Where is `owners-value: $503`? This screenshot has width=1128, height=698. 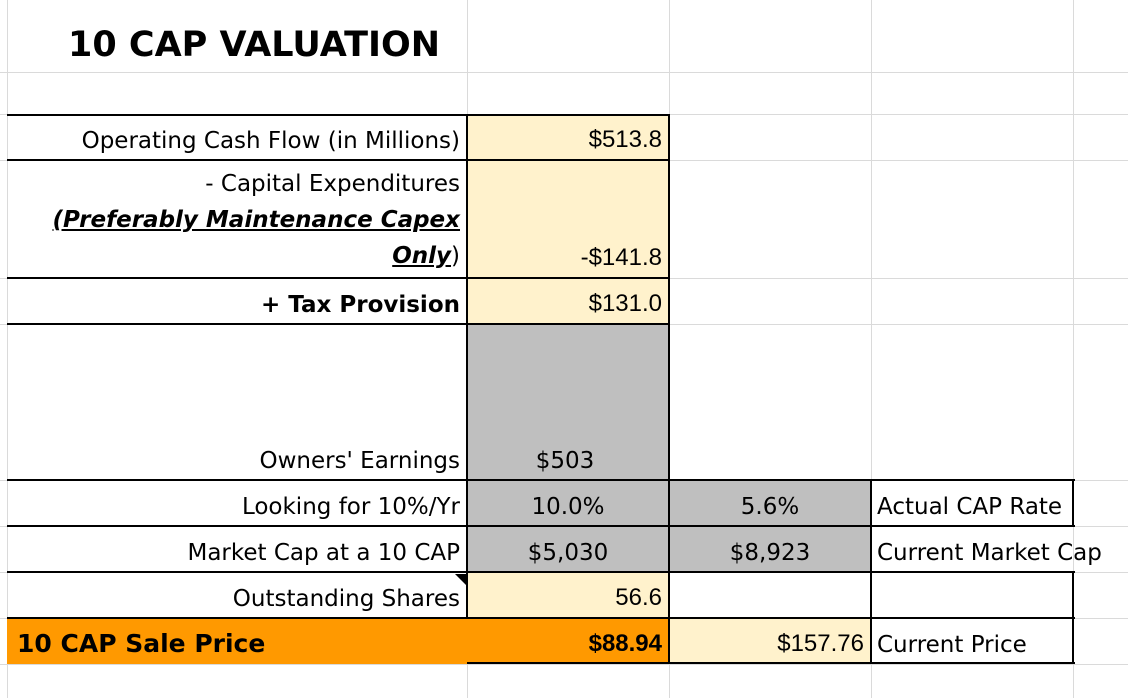 owners-value: $503 is located at coordinates (565, 461).